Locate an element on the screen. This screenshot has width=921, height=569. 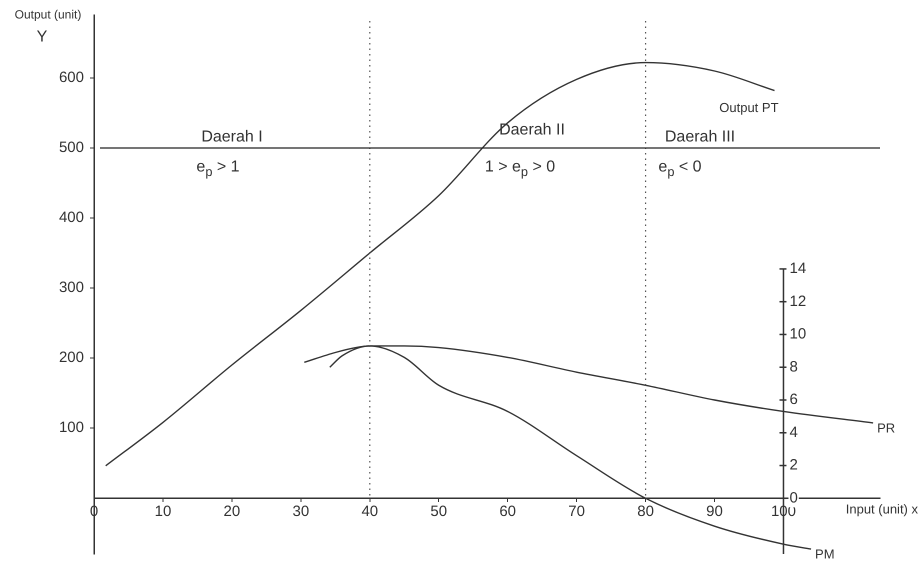
y2-tick-label: 4 is located at coordinates (793, 432).